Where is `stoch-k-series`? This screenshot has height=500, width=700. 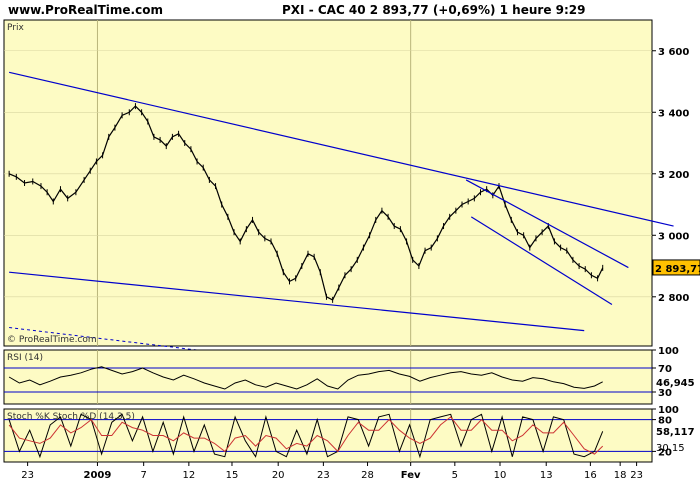 stoch-k-series is located at coordinates (306, 436).